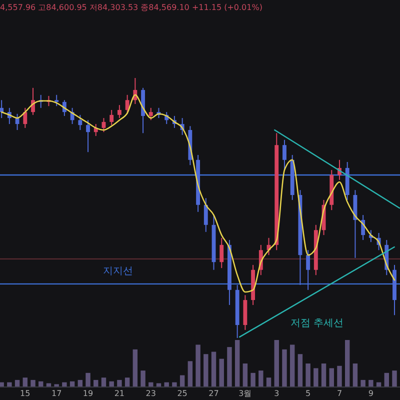 This screenshot has height=400, width=400. I want to click on x-tick-label: 3, so click(277, 393).